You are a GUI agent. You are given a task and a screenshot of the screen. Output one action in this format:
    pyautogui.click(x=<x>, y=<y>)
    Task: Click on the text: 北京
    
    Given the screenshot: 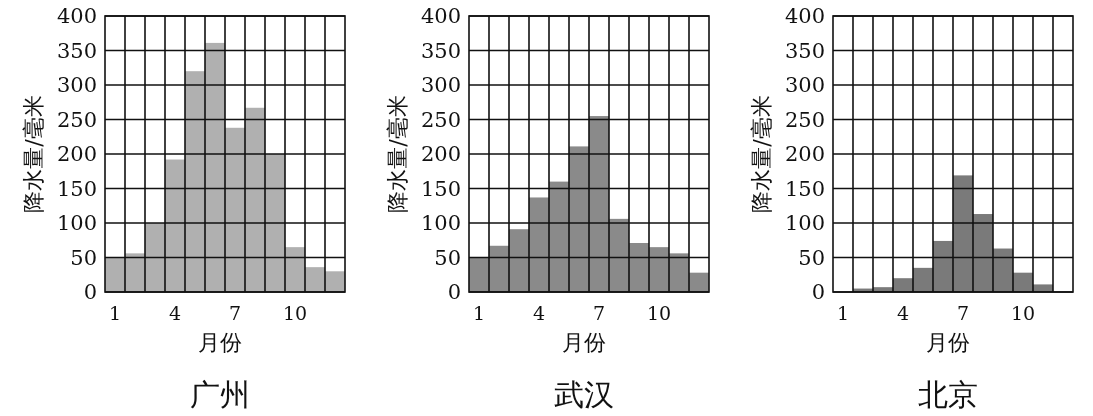 What is the action you would take?
    pyautogui.click(x=948, y=394)
    